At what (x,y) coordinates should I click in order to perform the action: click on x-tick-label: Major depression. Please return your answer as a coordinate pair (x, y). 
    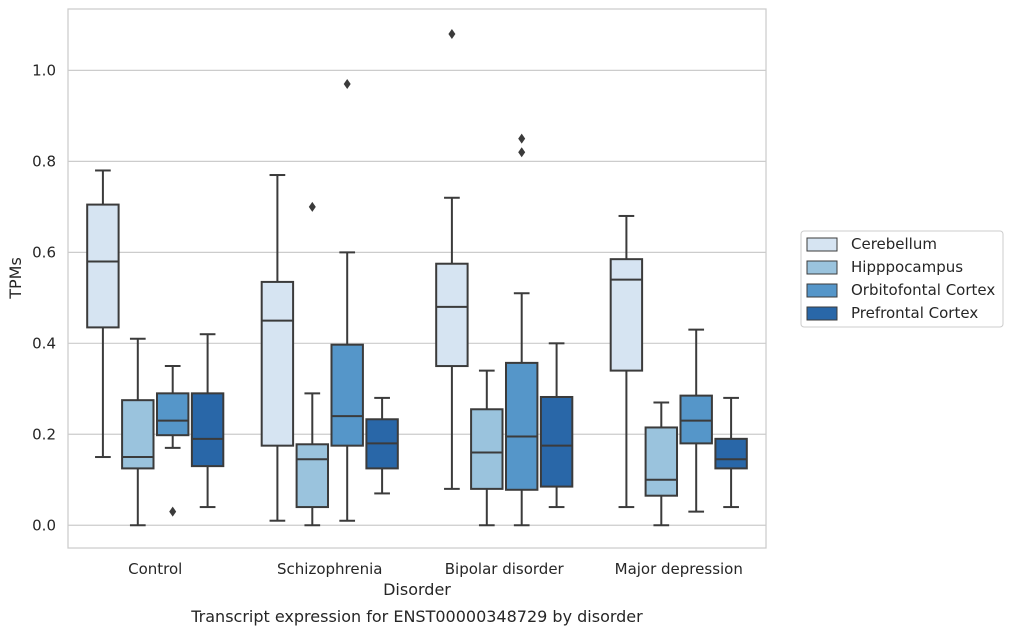
    Looking at the image, I should click on (679, 569).